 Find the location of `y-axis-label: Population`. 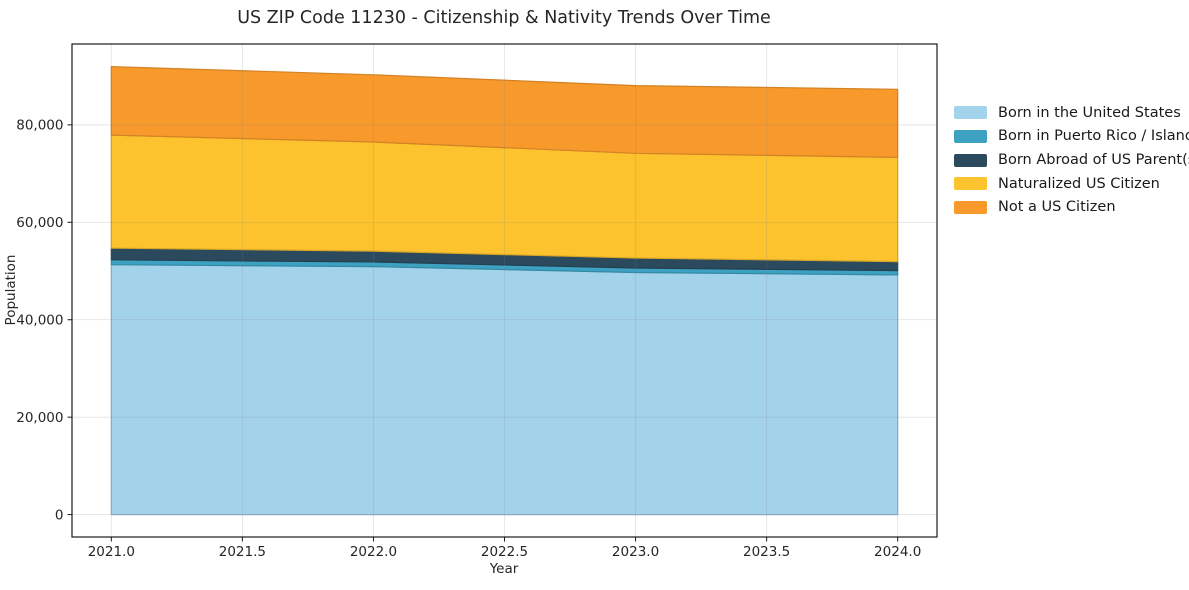

y-axis-label: Population is located at coordinates (11, 290).